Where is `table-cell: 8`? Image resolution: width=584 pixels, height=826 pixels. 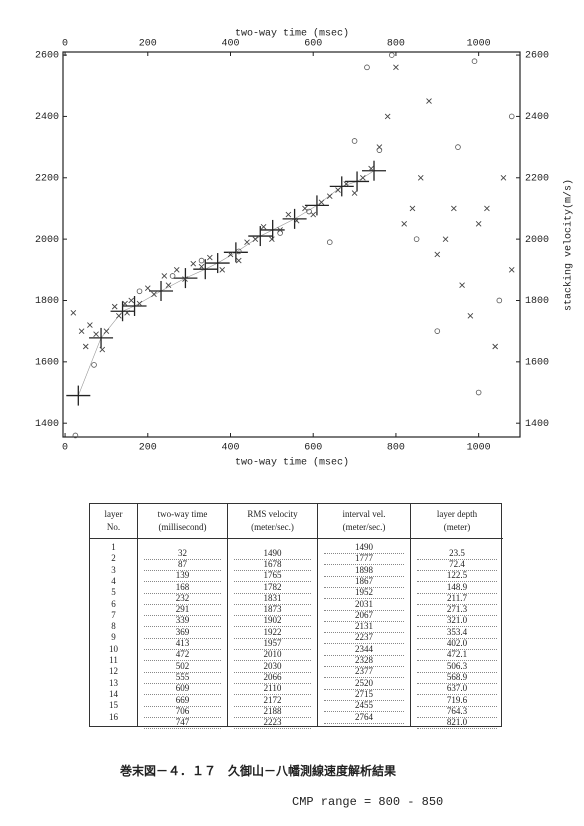
table-cell: 8 is located at coordinates (113, 626).